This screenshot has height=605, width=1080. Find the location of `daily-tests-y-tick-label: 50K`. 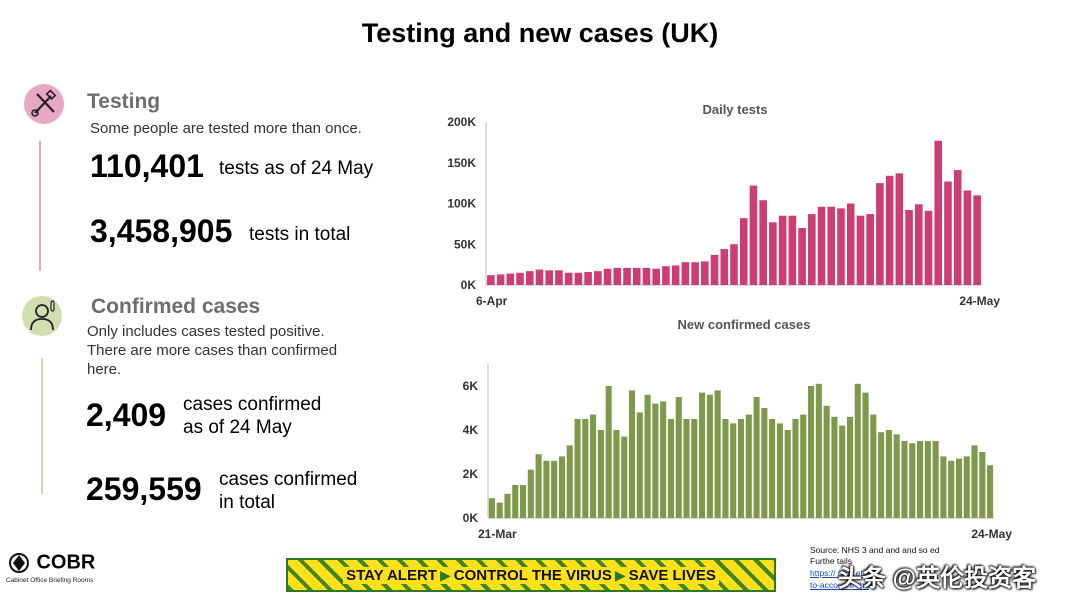

daily-tests-y-tick-label: 50K is located at coordinates (465, 244).